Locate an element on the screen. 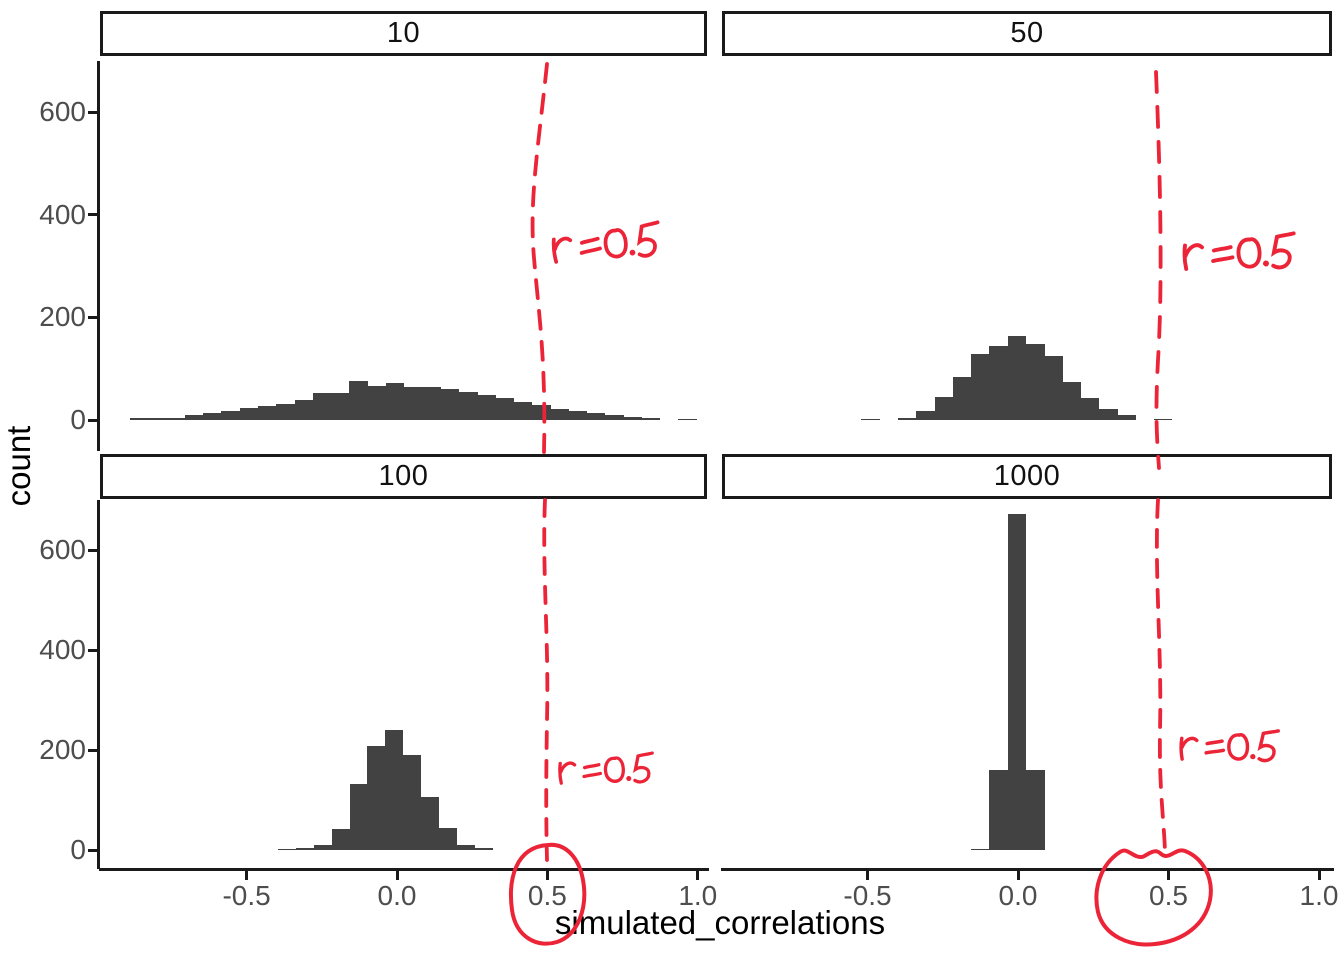  facet-strip-50: 50 is located at coordinates (1027, 33).